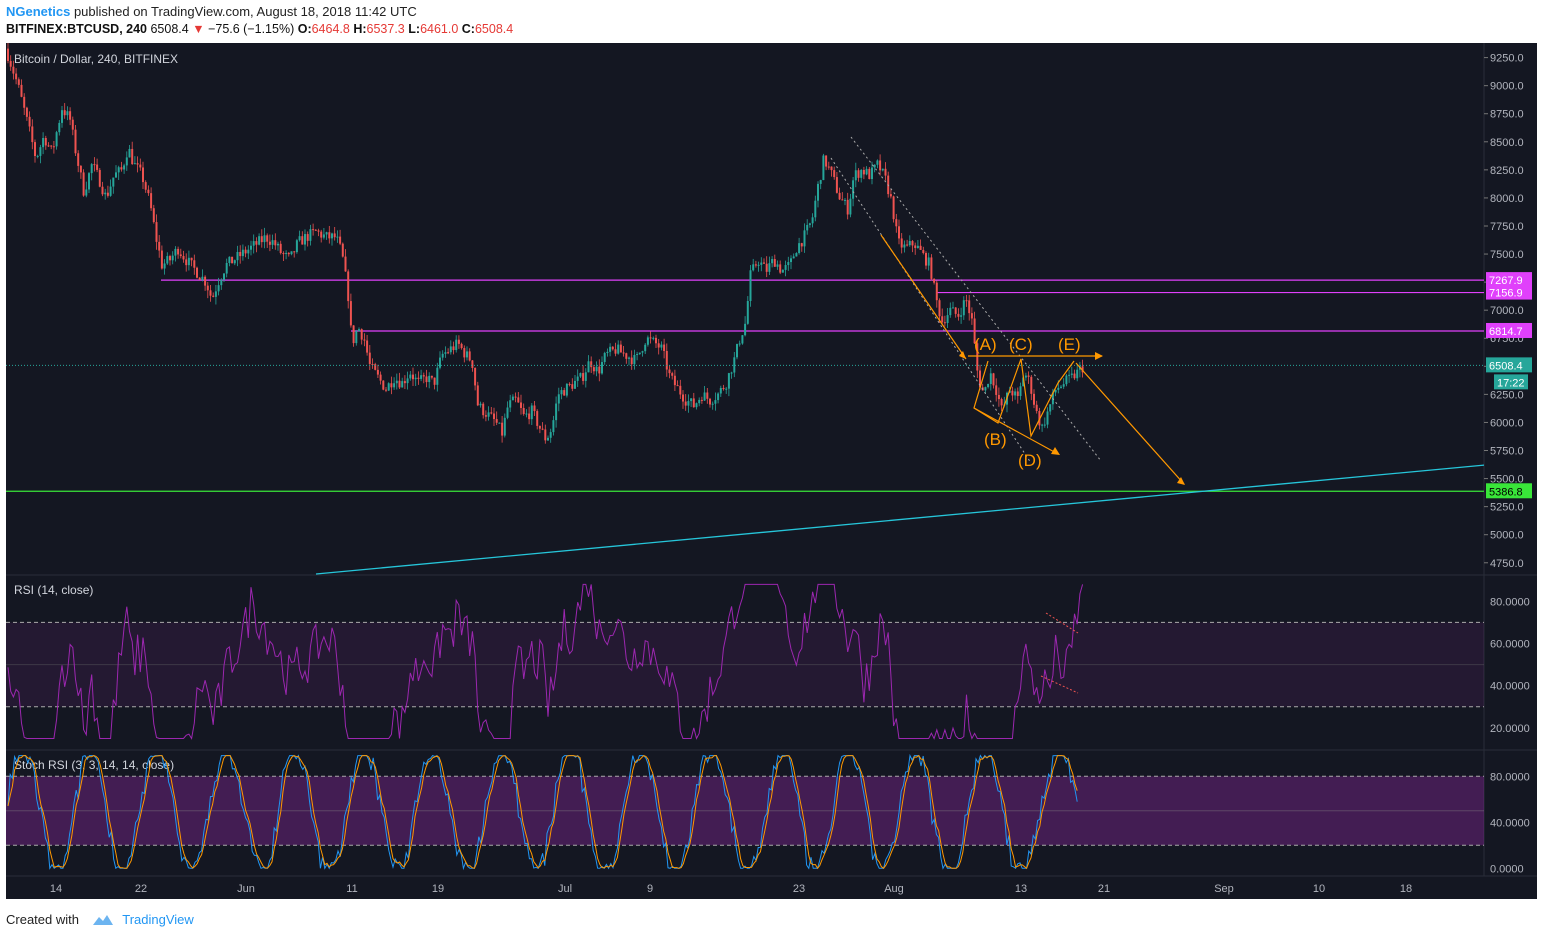 The image size is (1543, 938). What do you see at coordinates (1509, 491) in the screenshot?
I see `level-label-bg` at bounding box center [1509, 491].